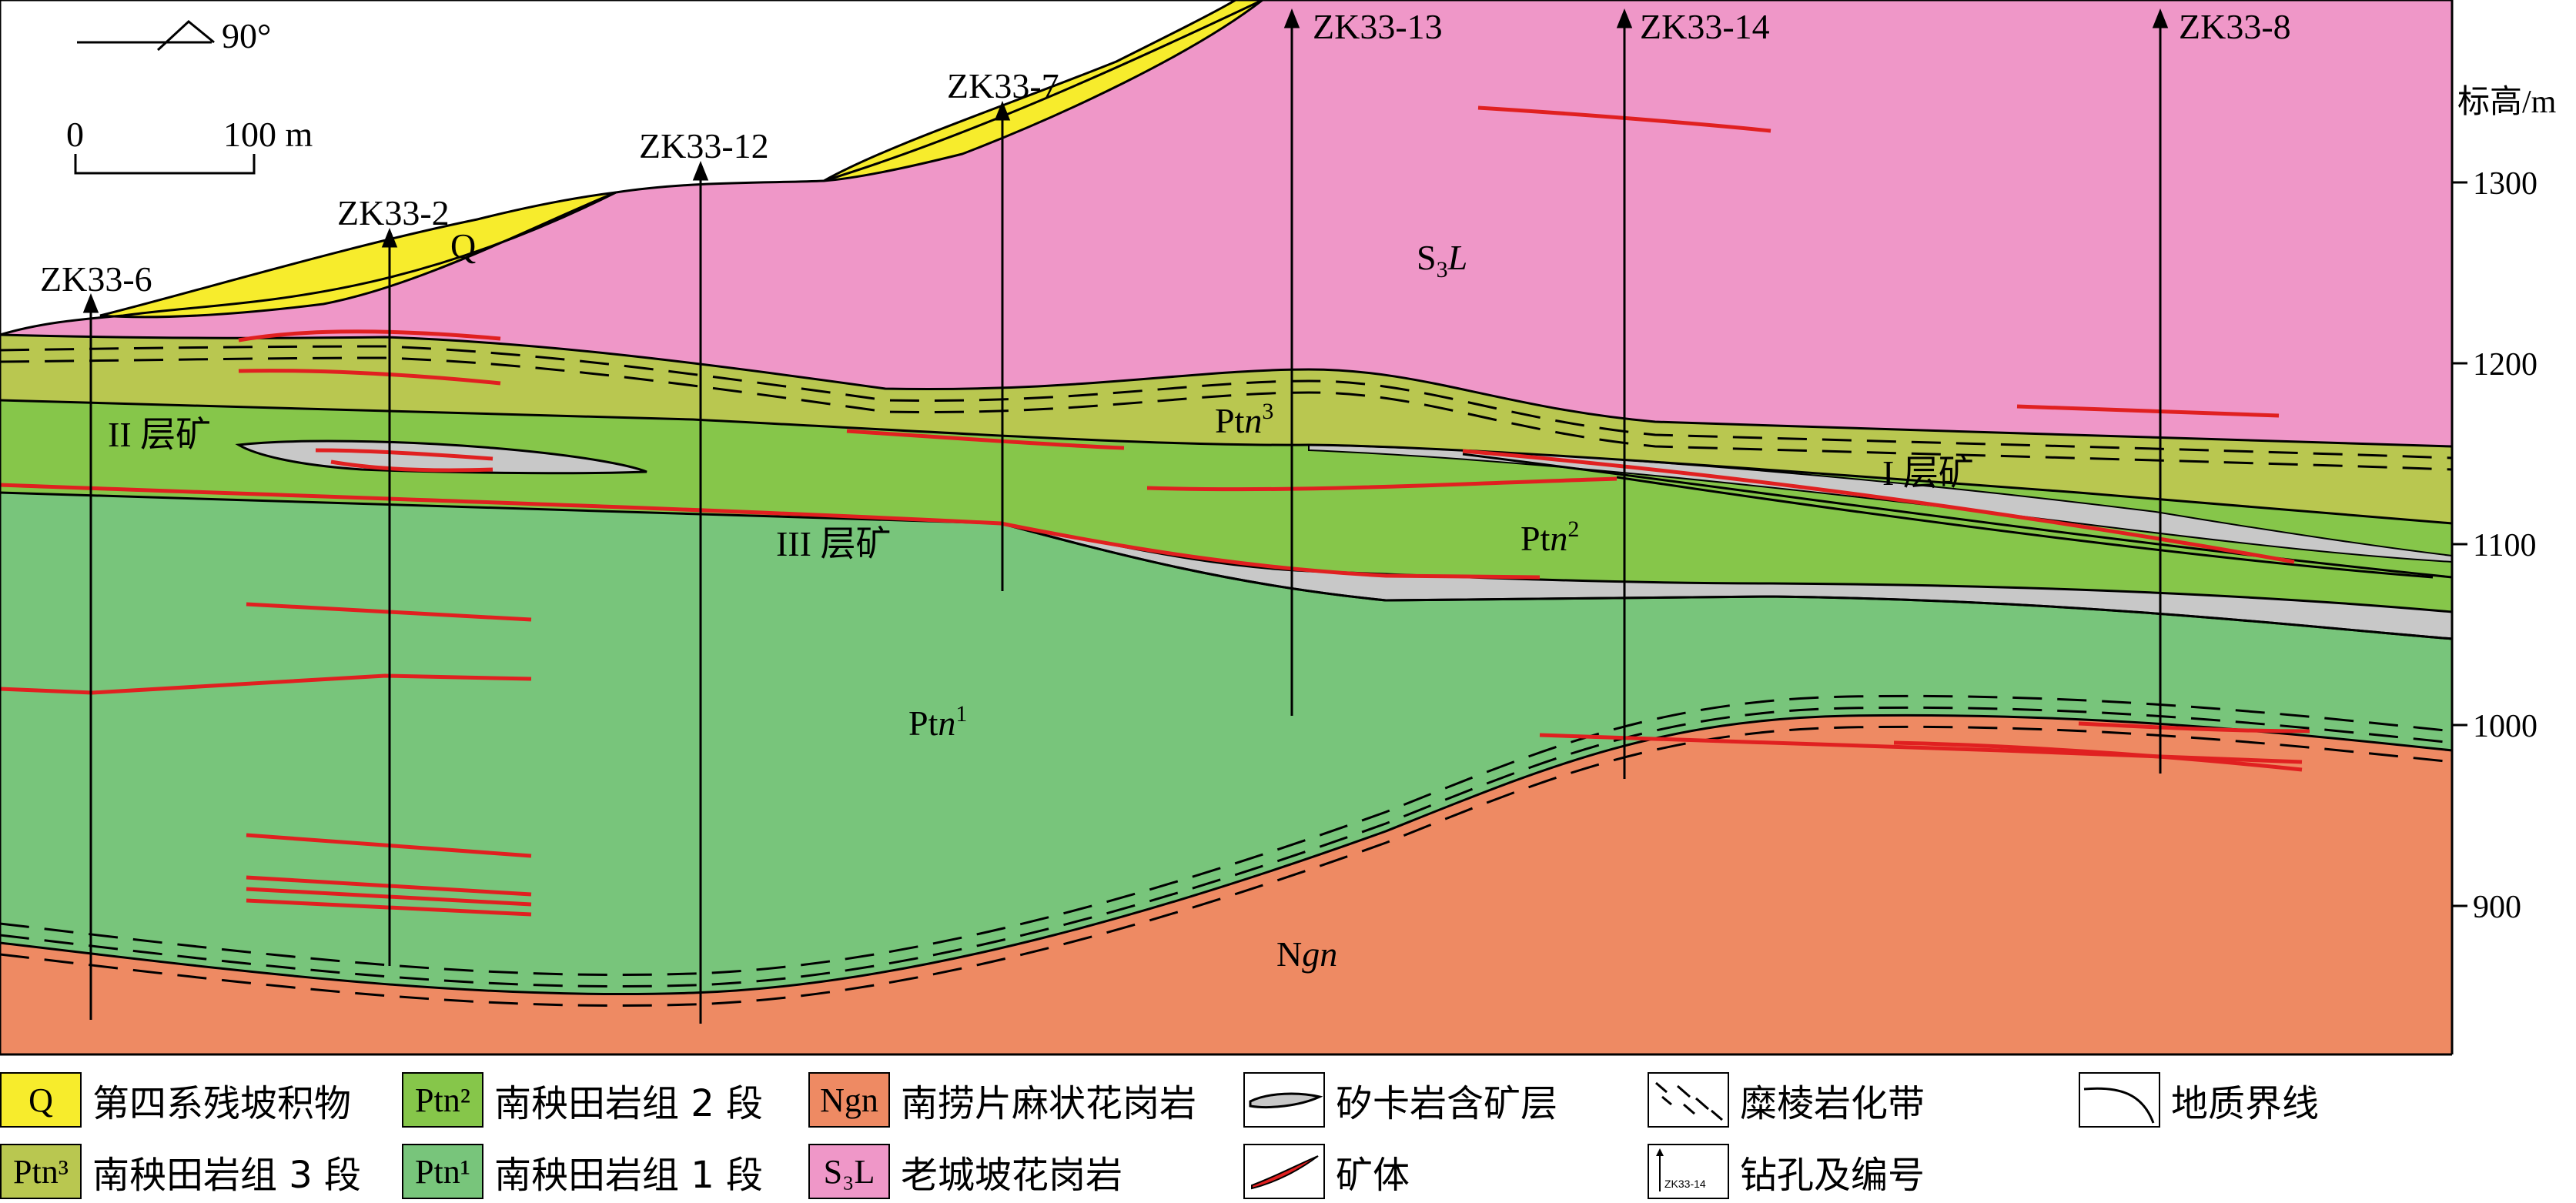 The height and width of the screenshot is (1203, 2576). What do you see at coordinates (1373, 1175) in the screenshot?
I see `legend-label-orebody: 矿体` at bounding box center [1373, 1175].